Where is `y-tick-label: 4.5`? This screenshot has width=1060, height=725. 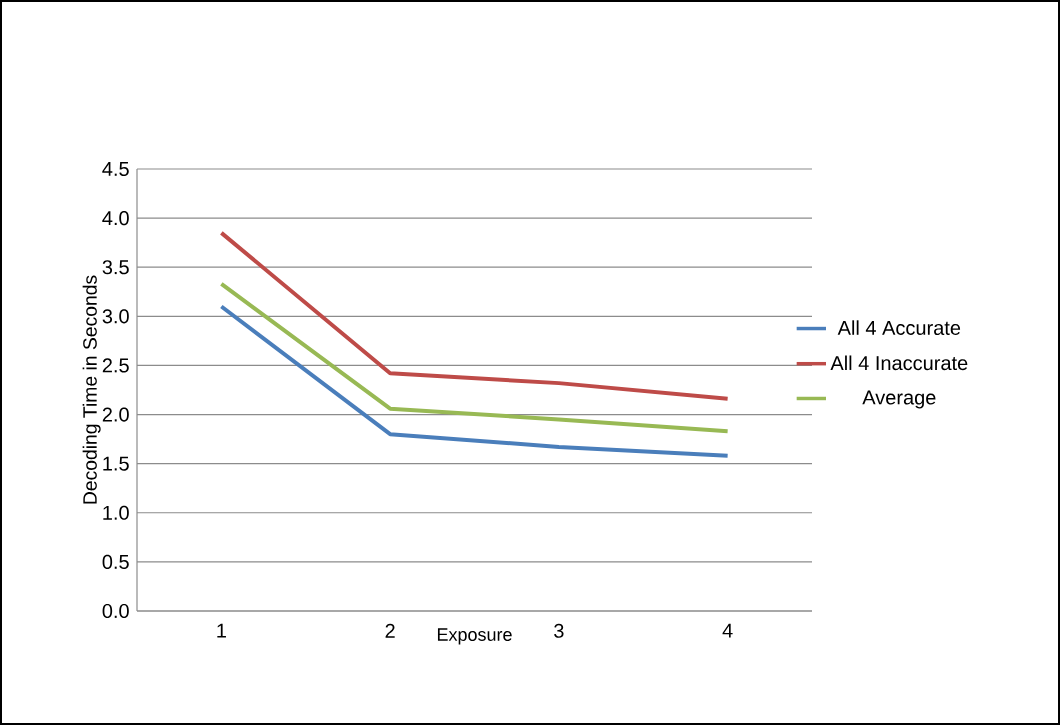 y-tick-label: 4.5 is located at coordinates (115, 169).